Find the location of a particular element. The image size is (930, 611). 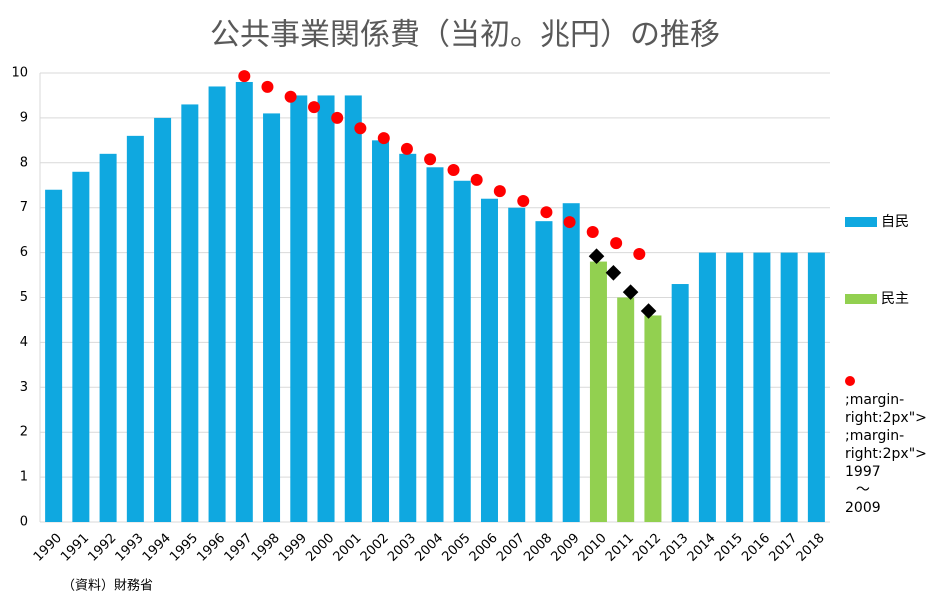

y-tick-label: 4 is located at coordinates (24, 342).